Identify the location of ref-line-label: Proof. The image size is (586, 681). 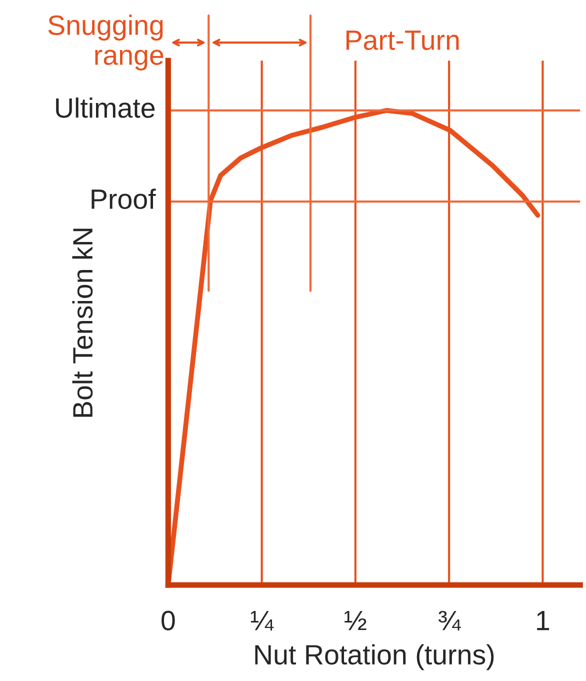
(124, 199).